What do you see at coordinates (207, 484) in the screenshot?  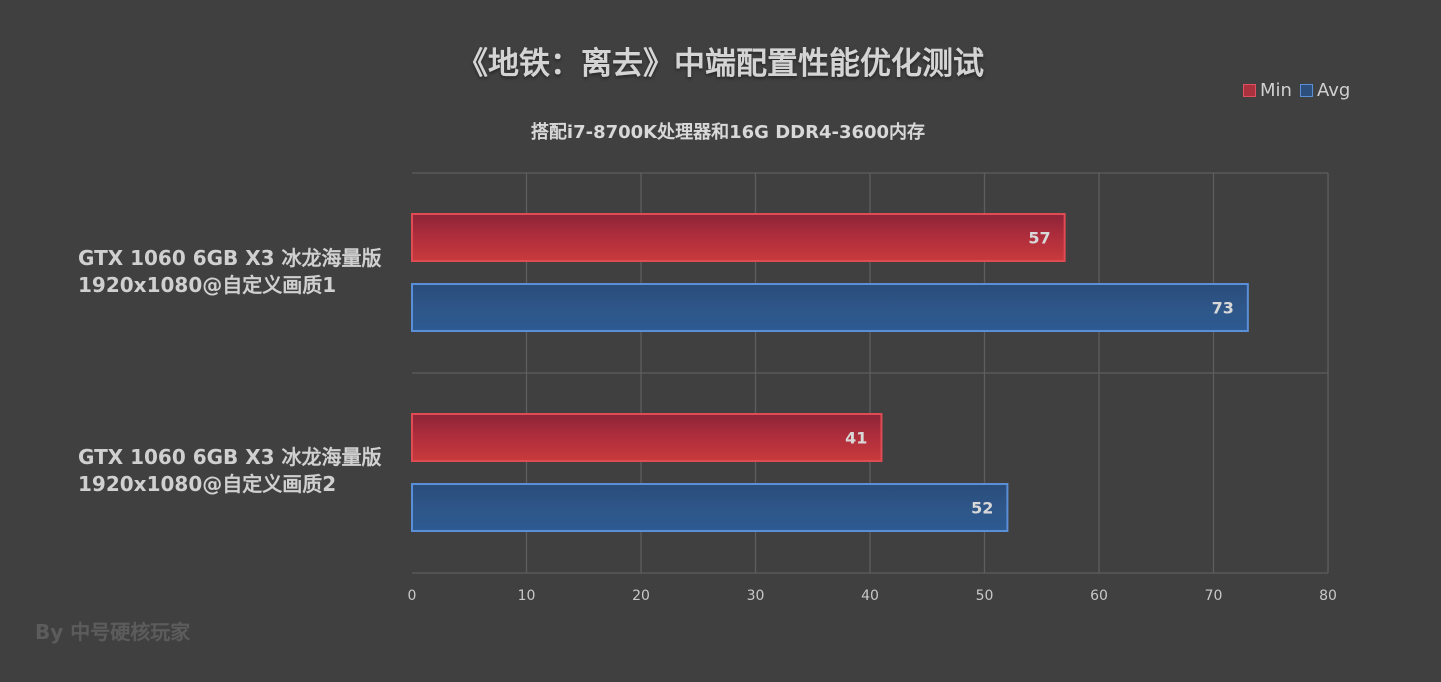 I see `category-label-2-line2: 1920x1080@自定义画质2` at bounding box center [207, 484].